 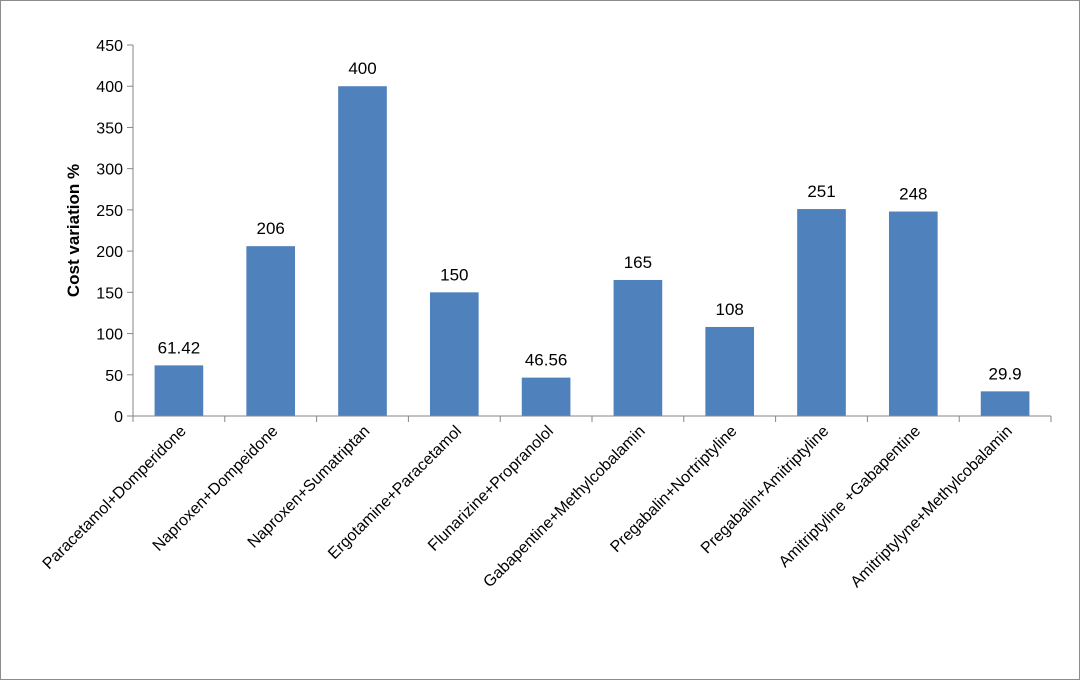 What do you see at coordinates (913, 194) in the screenshot?
I see `data-label: 248` at bounding box center [913, 194].